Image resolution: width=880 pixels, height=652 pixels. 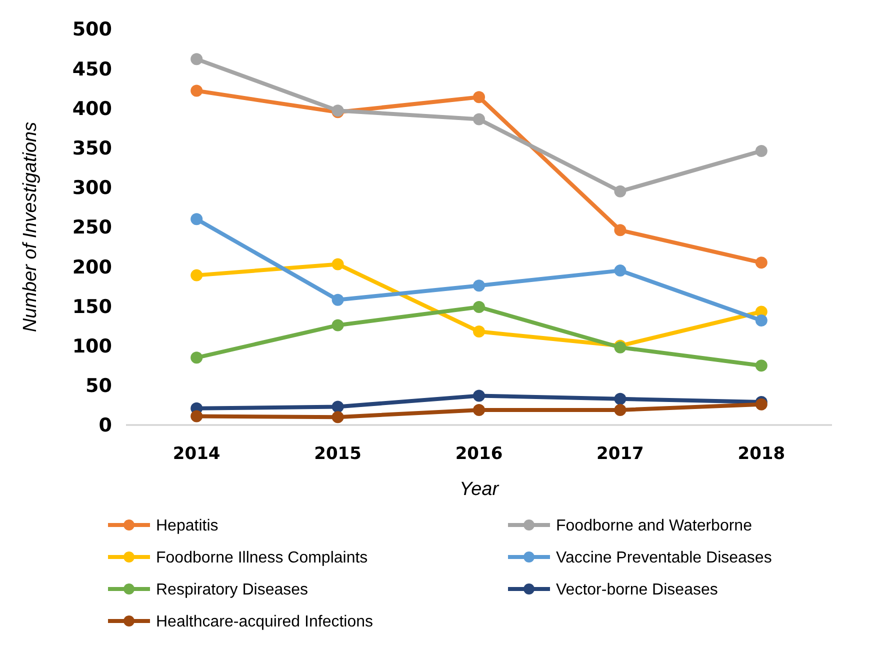 I want to click on y-tick-label: 200, so click(x=92, y=267).